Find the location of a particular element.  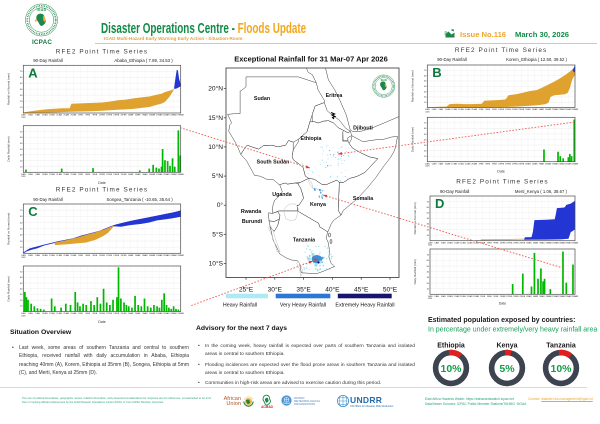

svg-text: Tanzania is located at coordinates (561, 346).